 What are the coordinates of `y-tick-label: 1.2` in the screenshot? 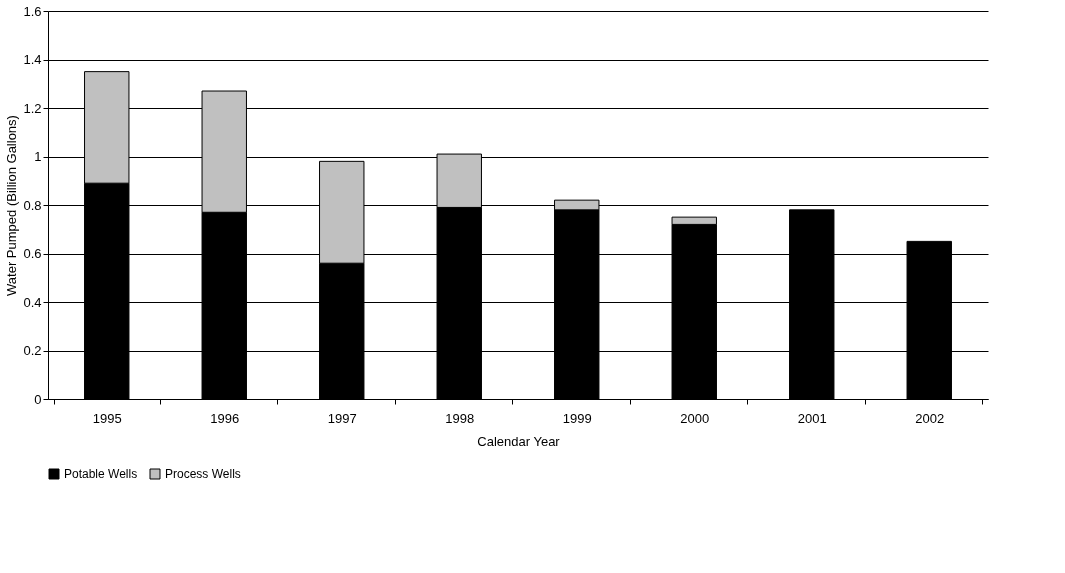 It's located at (32, 108).